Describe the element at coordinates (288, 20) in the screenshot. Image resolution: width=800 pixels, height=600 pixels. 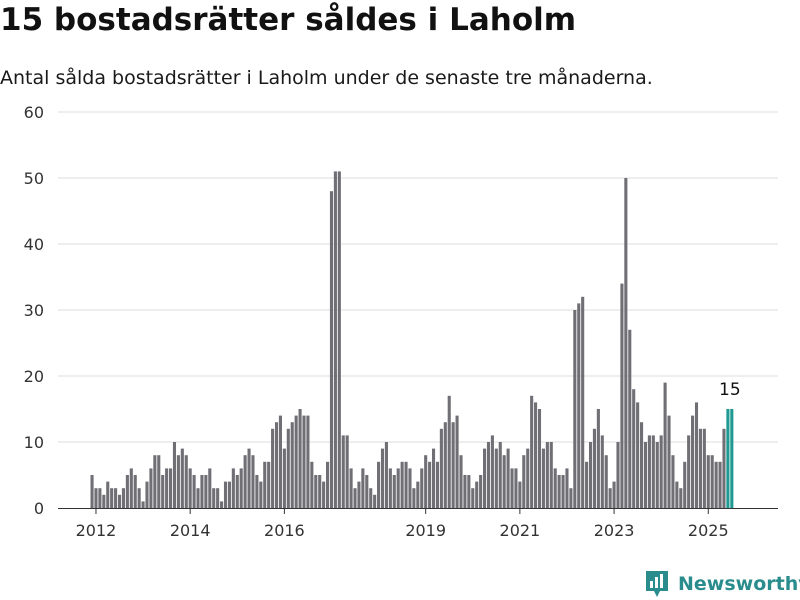
I see `chart-title: 15 bostadsrätter såldes i Laholm` at that location.